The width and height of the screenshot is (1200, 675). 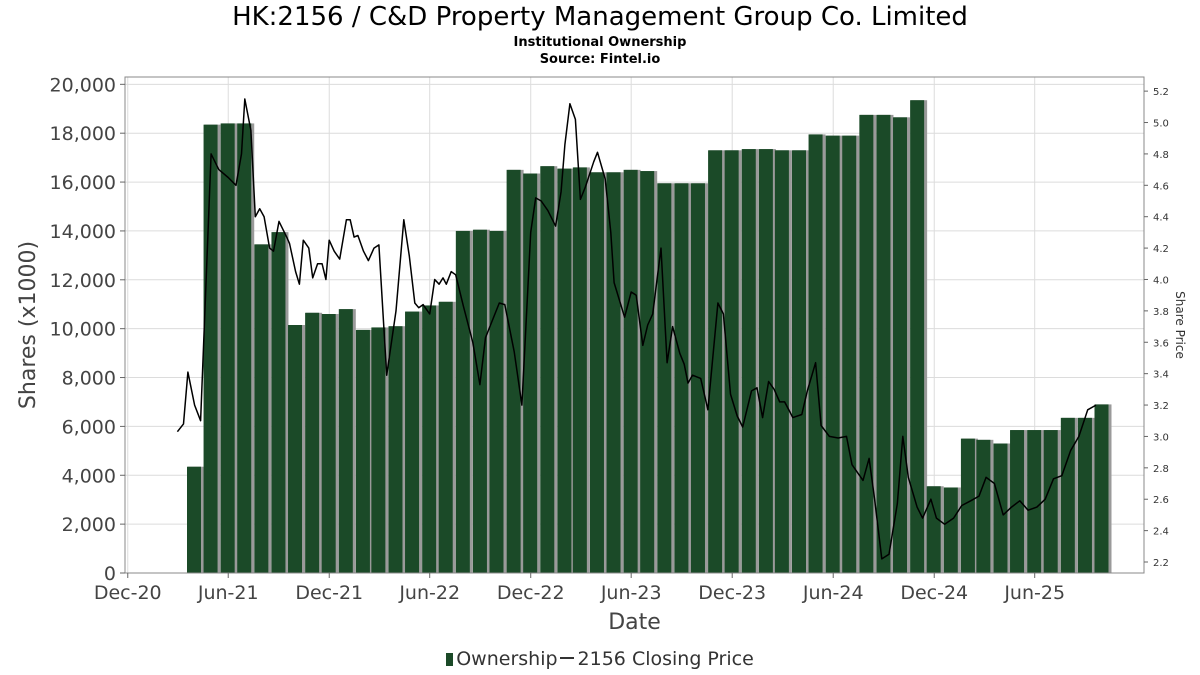 I want to click on y-tick-label: 20,000, so click(x=83, y=85).